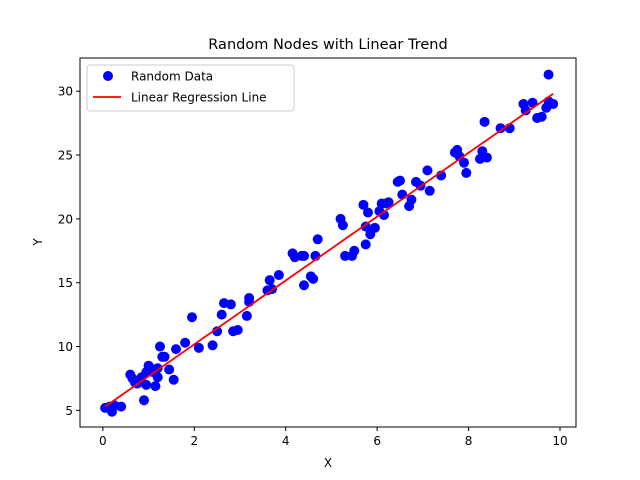  Describe the element at coordinates (65, 283) in the screenshot. I see `y-tick-label: 15` at that location.